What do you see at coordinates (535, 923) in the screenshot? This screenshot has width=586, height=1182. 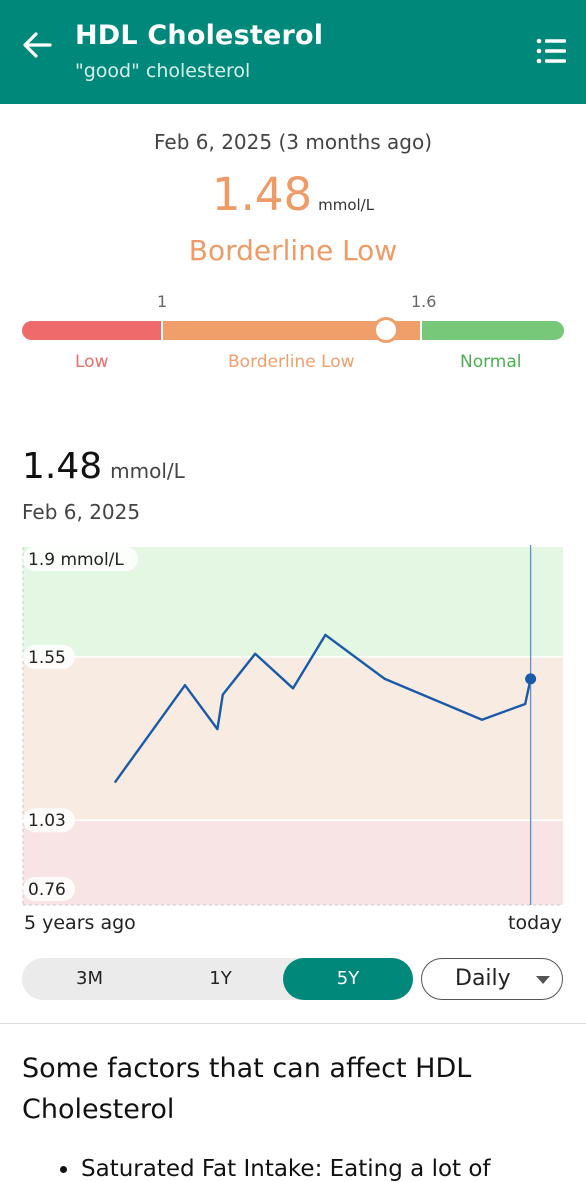 I see `x-axis-label-end: today` at bounding box center [535, 923].